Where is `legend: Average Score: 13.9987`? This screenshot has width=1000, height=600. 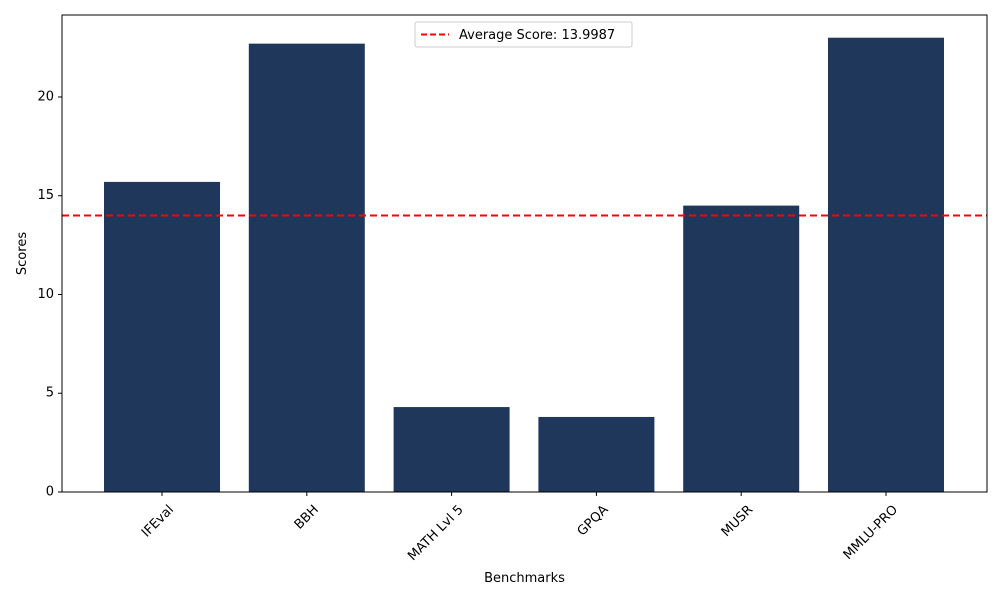 legend: Average Score: 13.9987 is located at coordinates (523, 34).